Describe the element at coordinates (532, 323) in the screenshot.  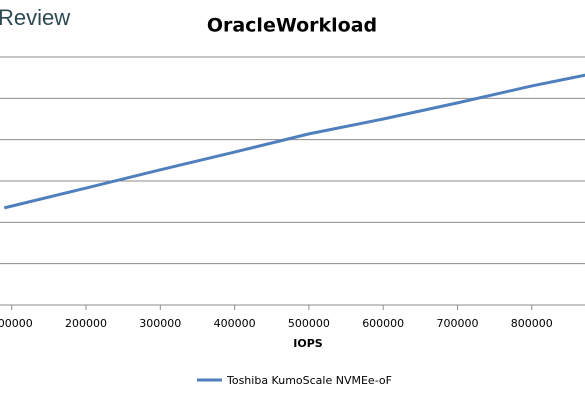
I see `x-tick-label: 800000` at that location.